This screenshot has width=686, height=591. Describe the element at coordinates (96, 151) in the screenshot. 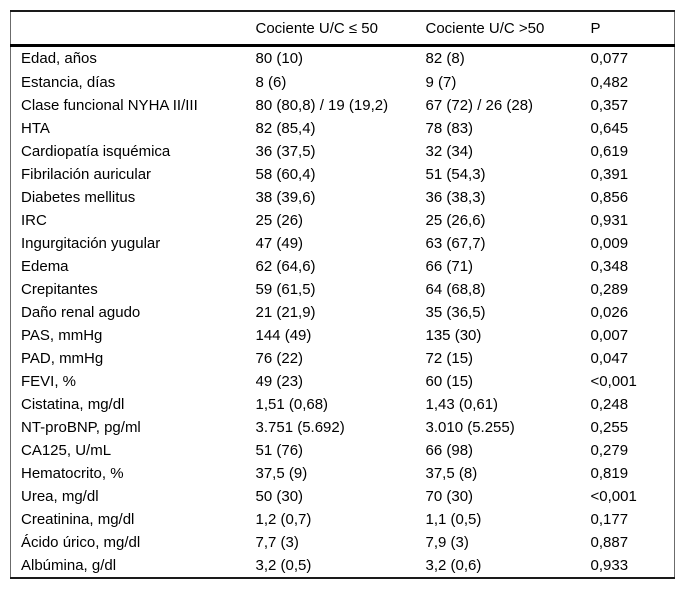

I see `row-label: Cardiopatía isquémica` at that location.